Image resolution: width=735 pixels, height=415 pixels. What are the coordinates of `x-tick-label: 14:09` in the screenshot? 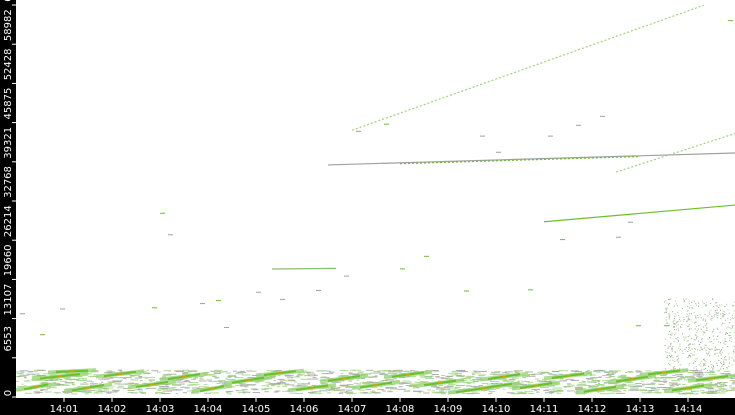 It's located at (448, 409).